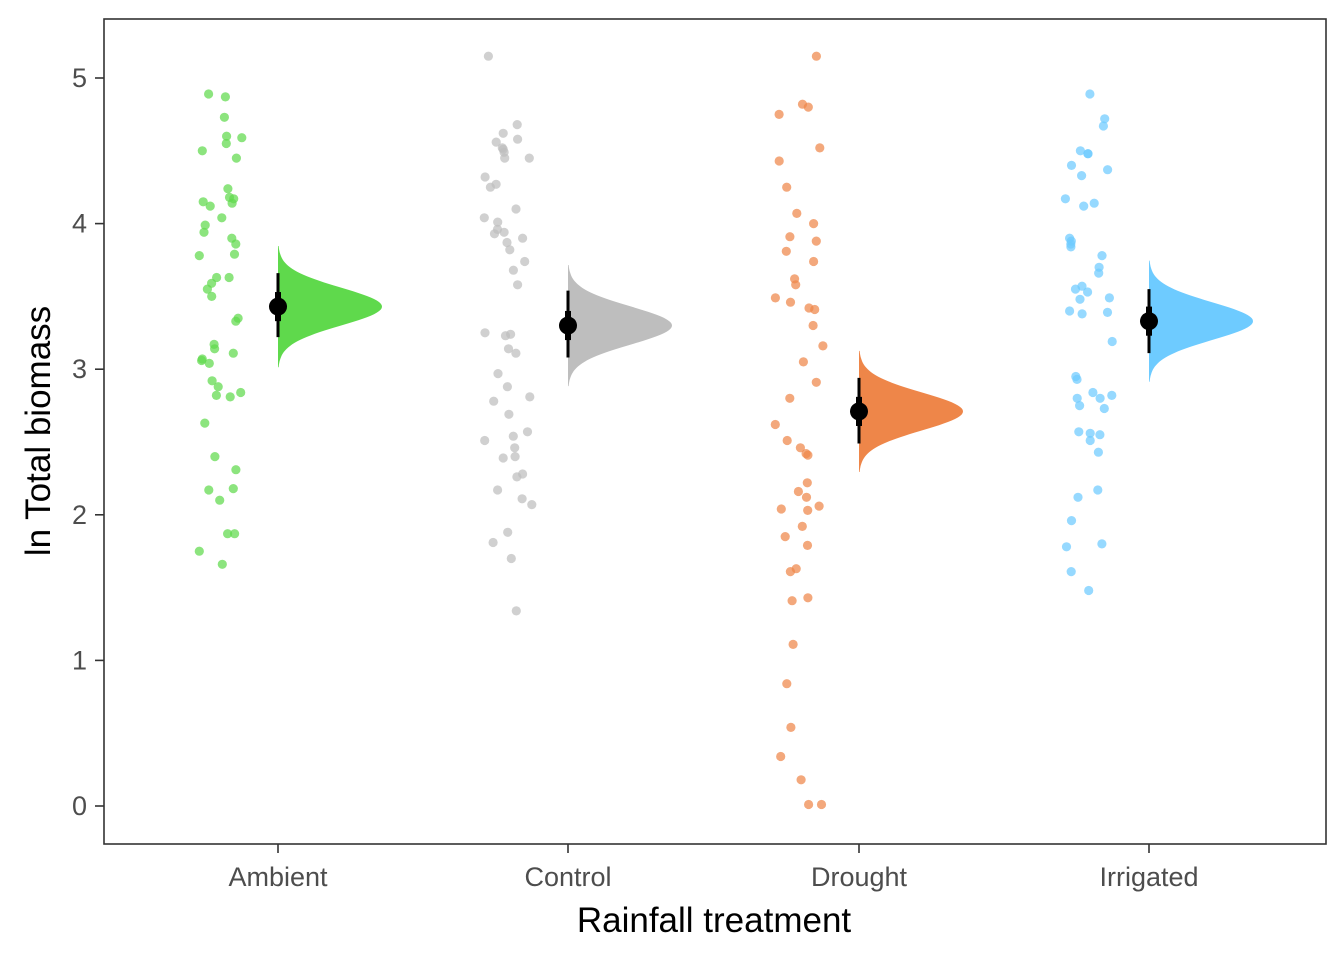  Describe the element at coordinates (567, 877) in the screenshot. I see `x-tick-label-control: Control` at that location.